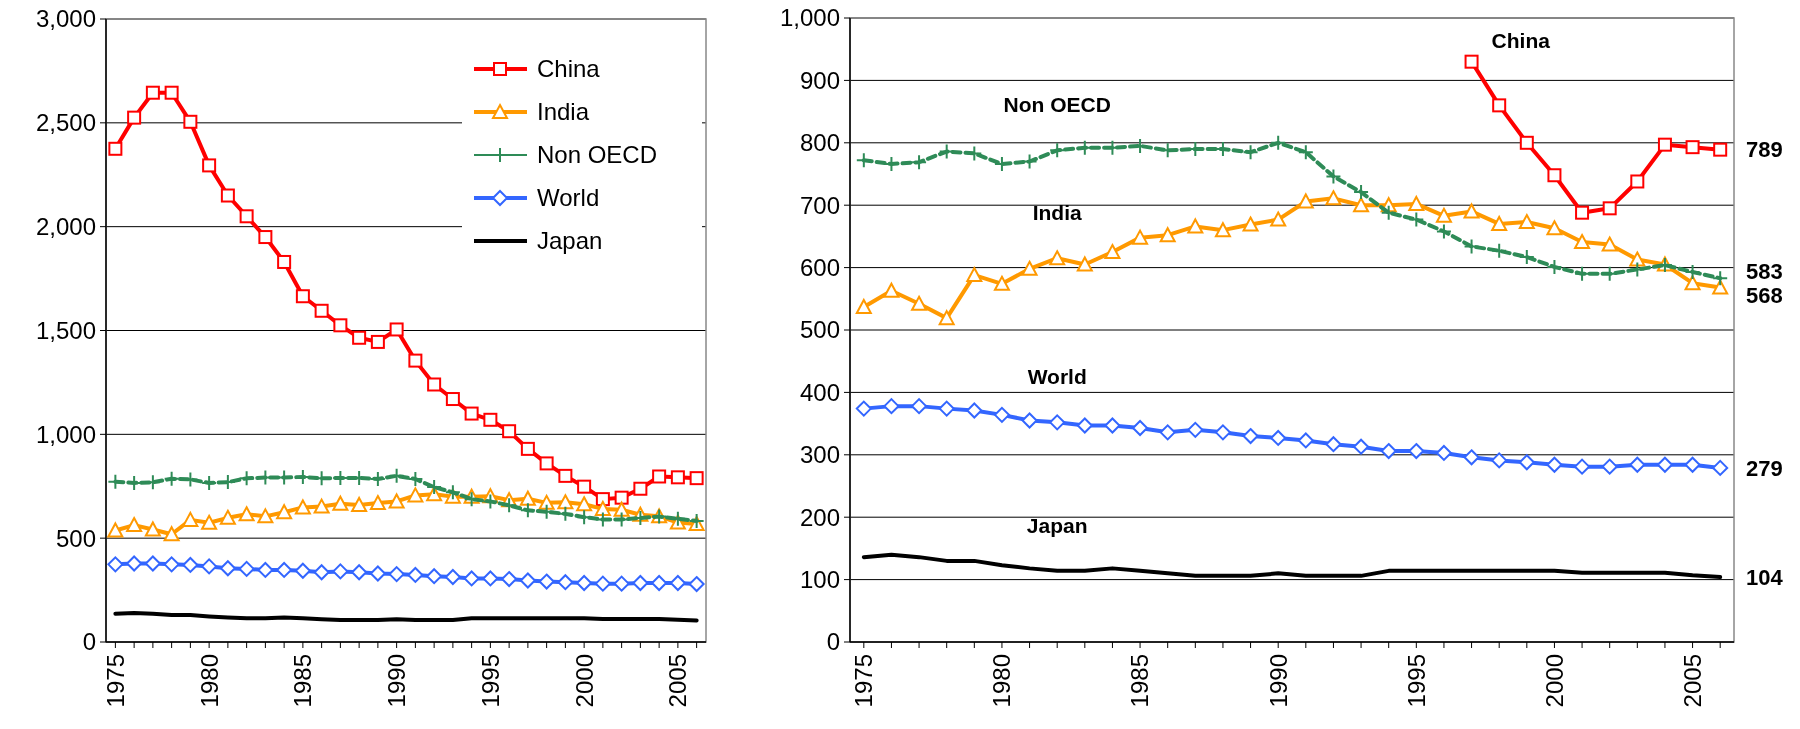 This screenshot has height=729, width=1800. I want to click on y-tick-label: 200, so click(819, 517).